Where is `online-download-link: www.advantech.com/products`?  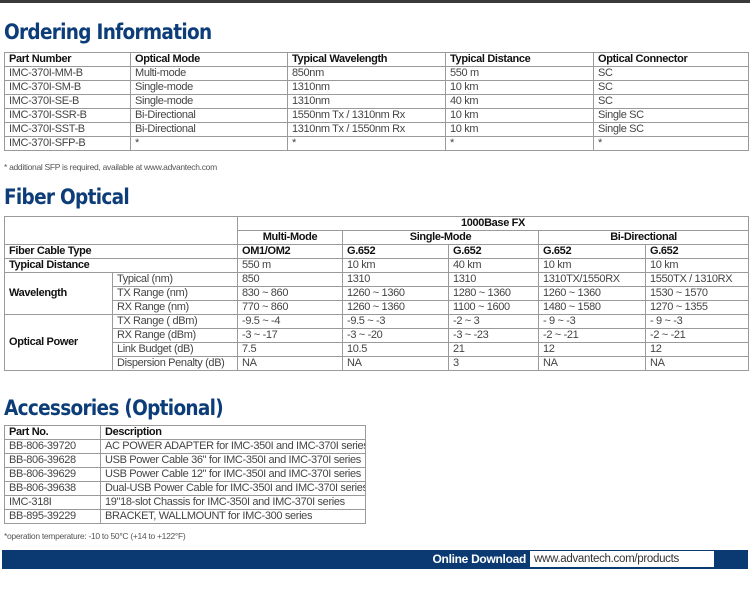
online-download-link: www.advantech.com/products is located at coordinates (622, 559).